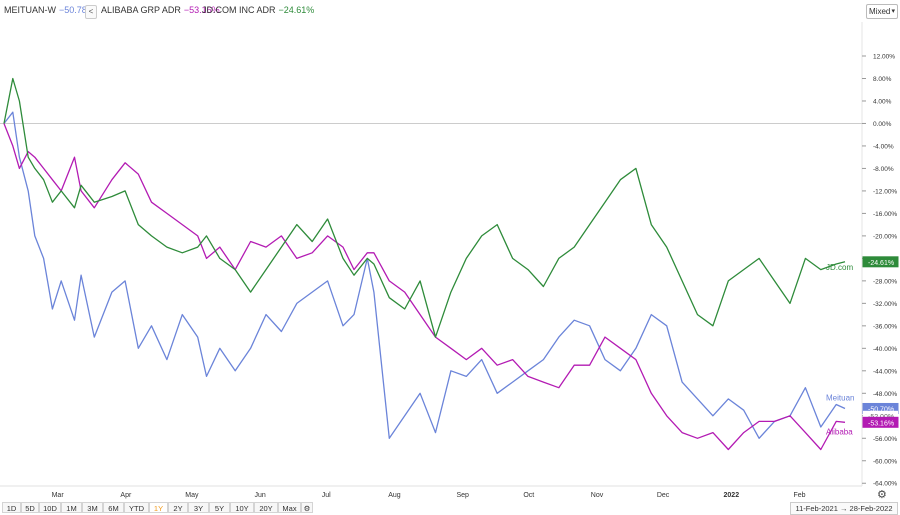 Image resolution: width=900 pixels, height=515 pixels. What do you see at coordinates (429, 495) in the screenshot?
I see `x-axis-ticks: Mar Apr May Jun Jul Aug Sep Oct Nov Dec 2022 Feb` at bounding box center [429, 495].